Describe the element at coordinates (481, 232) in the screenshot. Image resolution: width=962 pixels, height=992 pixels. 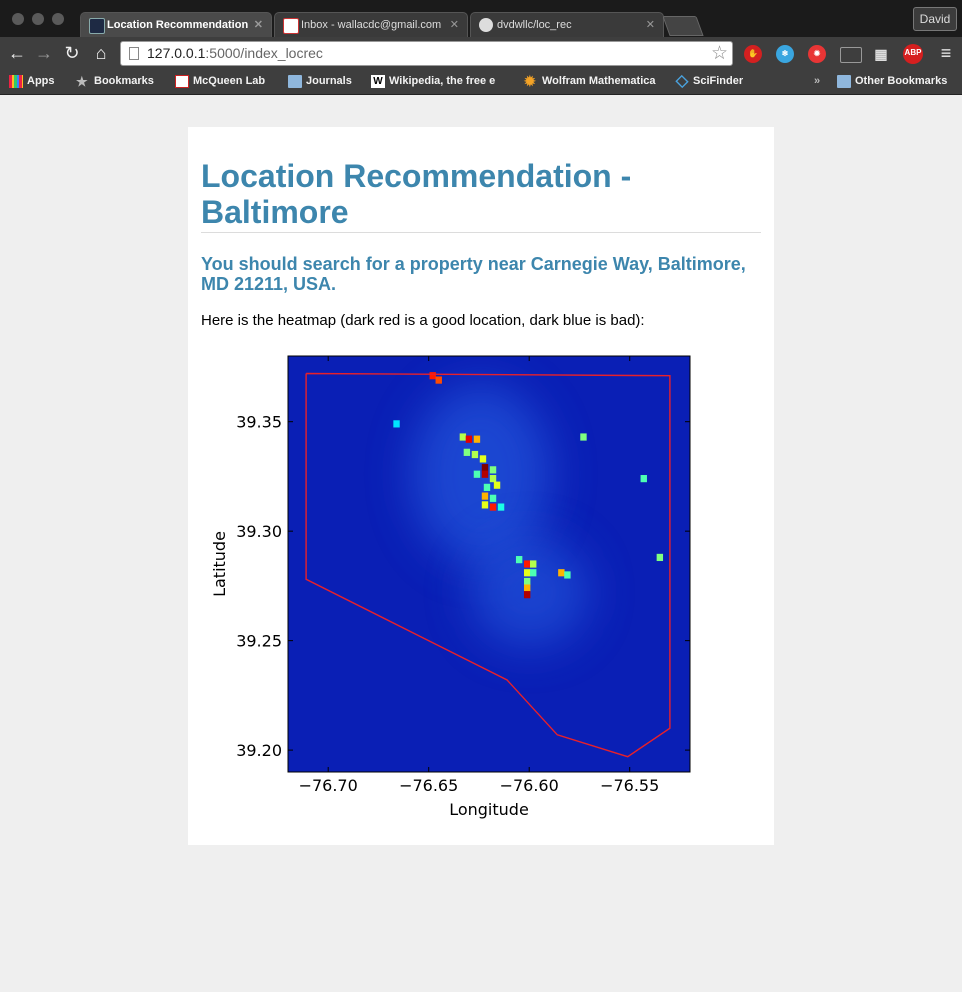
I see `title-divider` at that location.